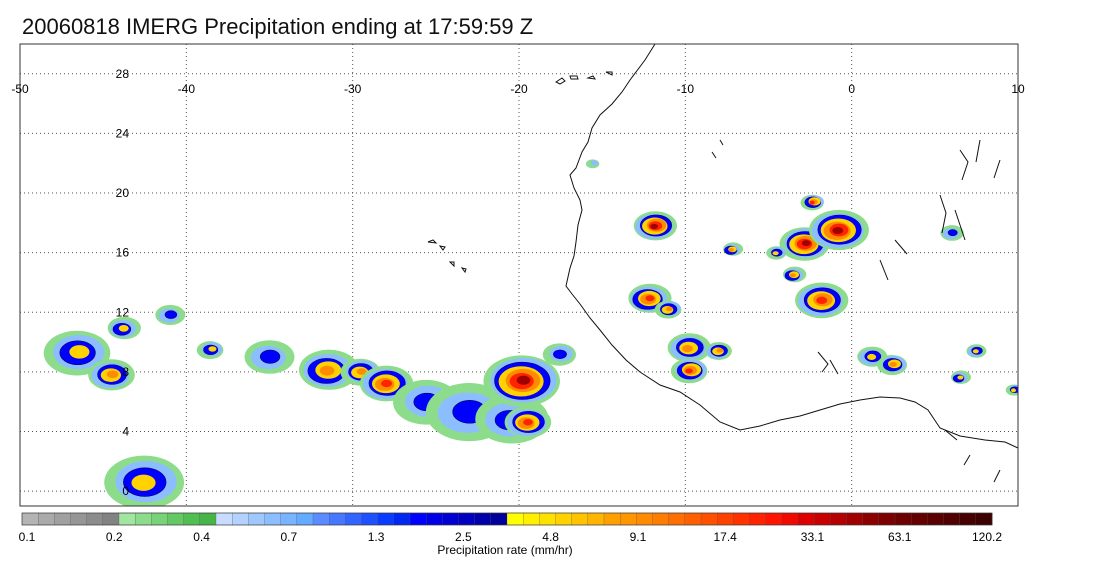  I want to click on lon-tick-label: -50, so click(20, 89).